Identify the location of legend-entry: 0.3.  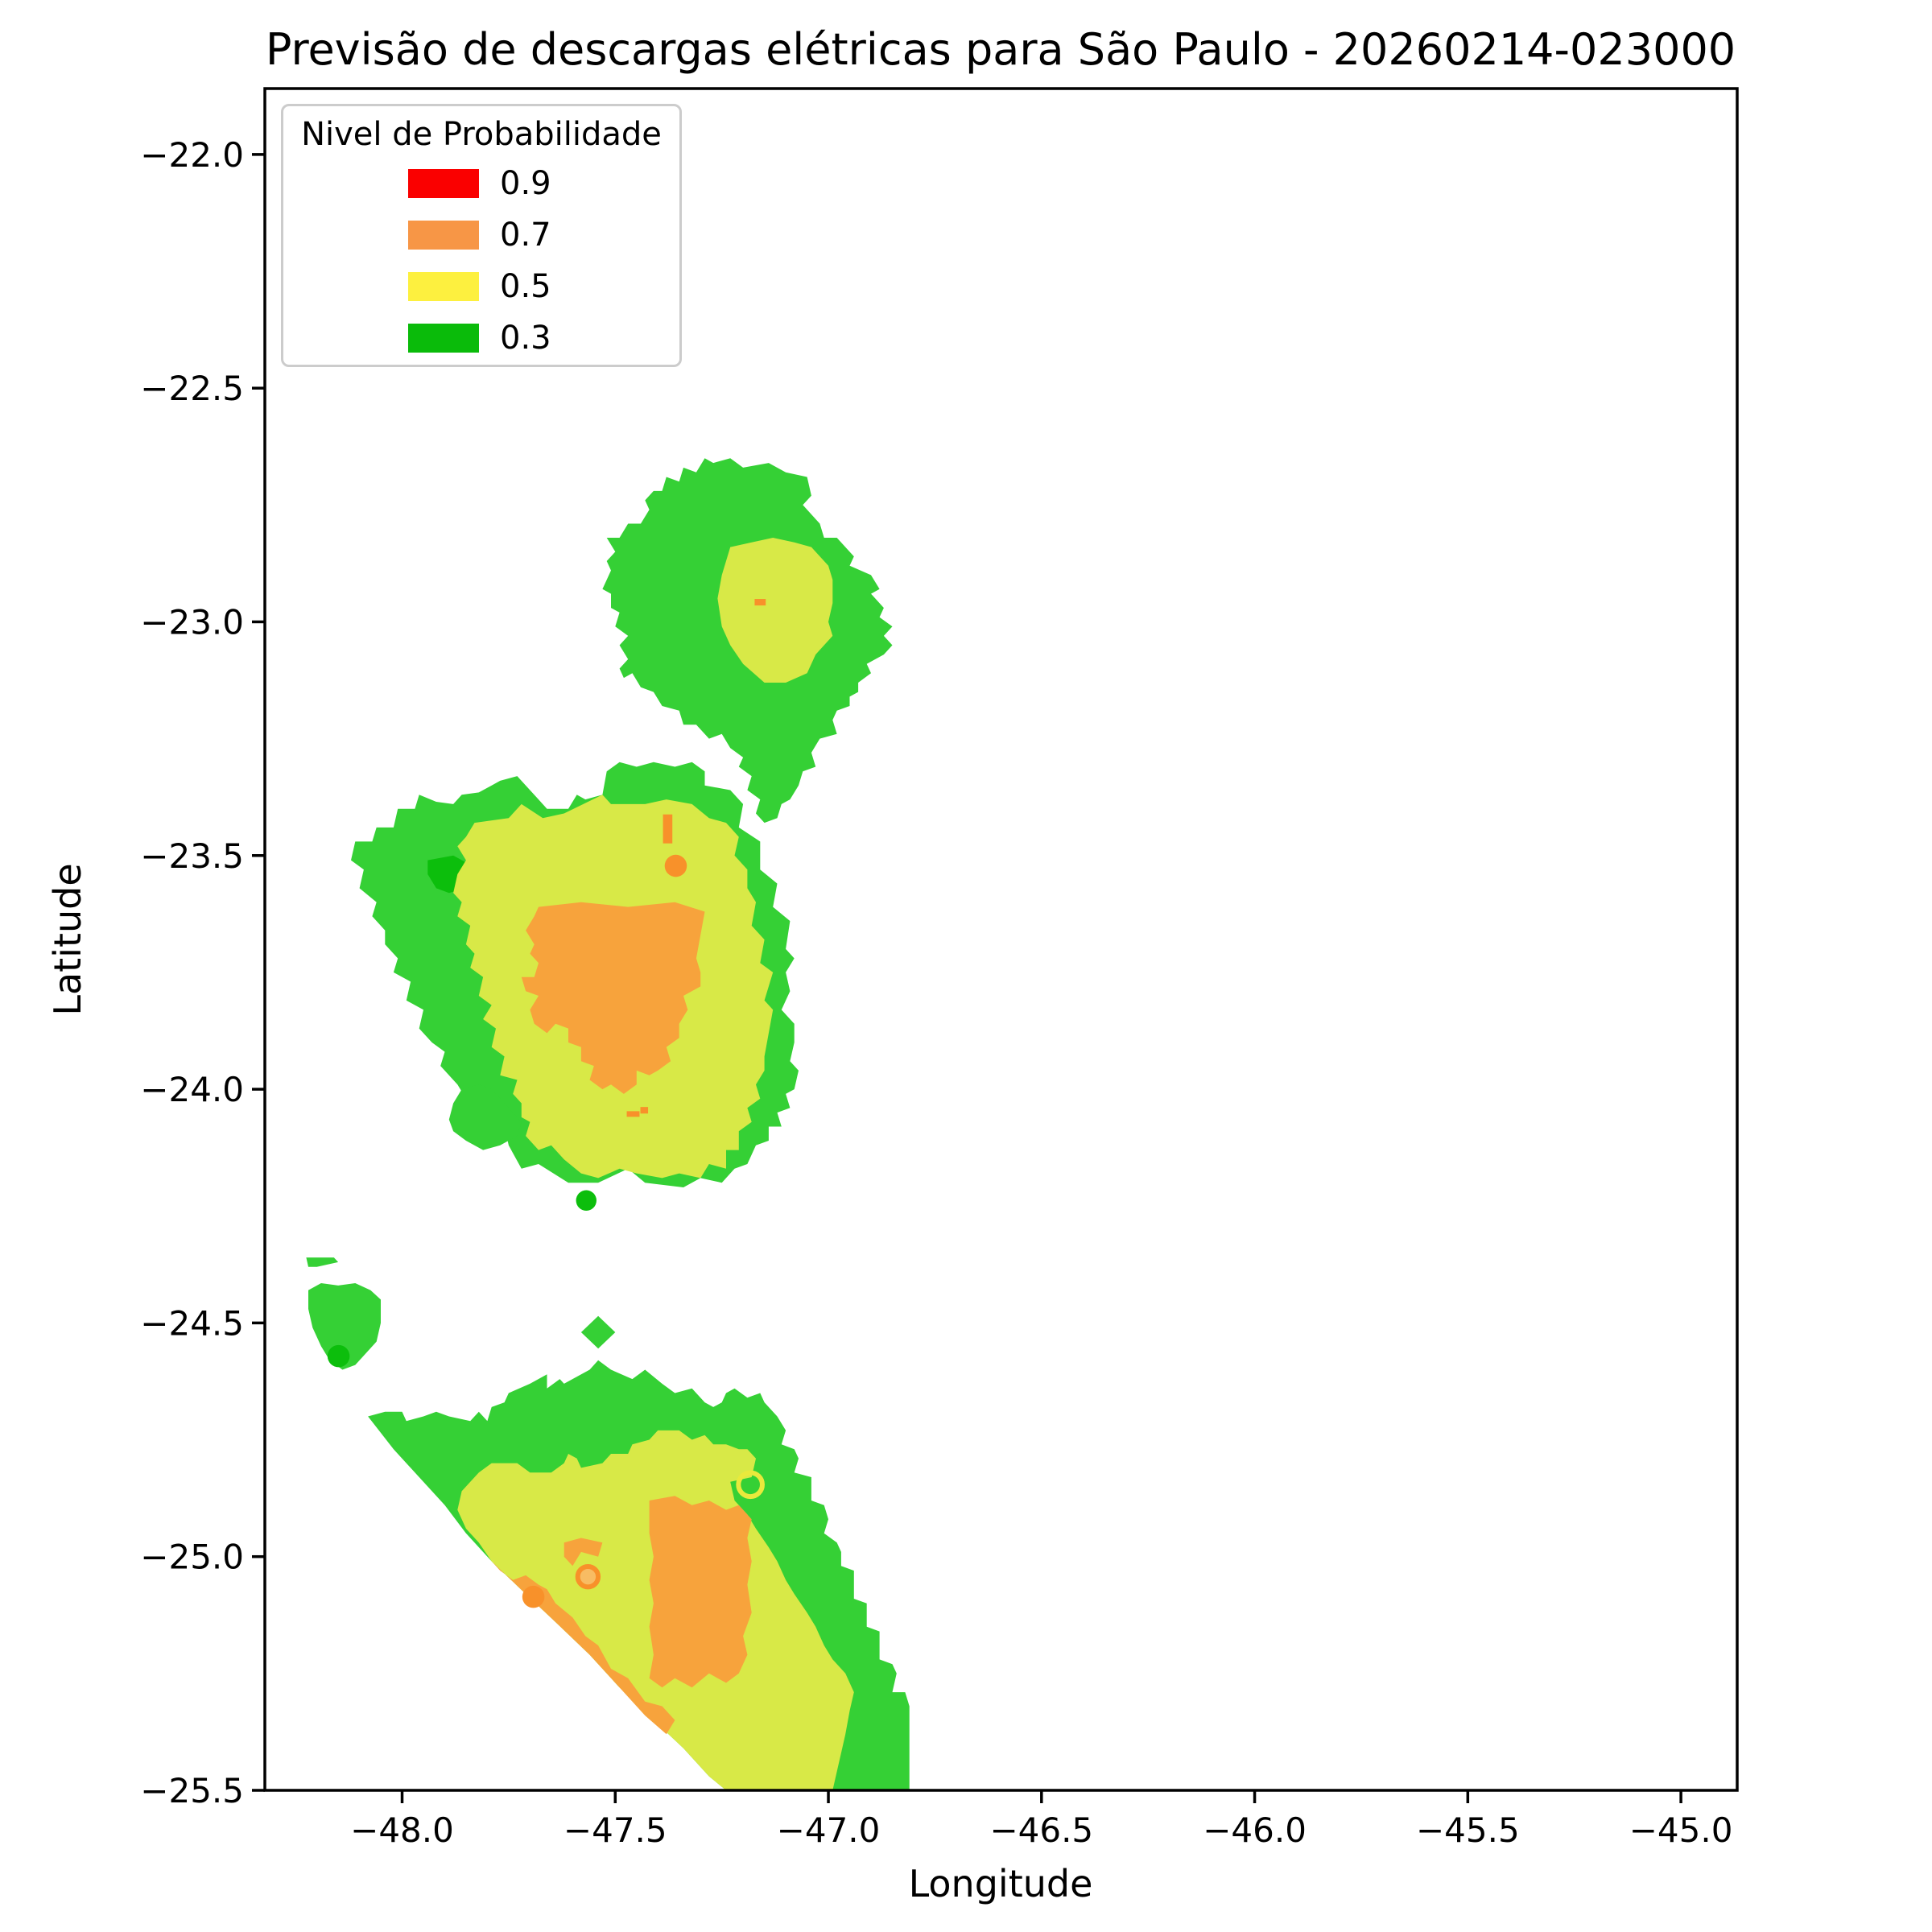
(479, 338).